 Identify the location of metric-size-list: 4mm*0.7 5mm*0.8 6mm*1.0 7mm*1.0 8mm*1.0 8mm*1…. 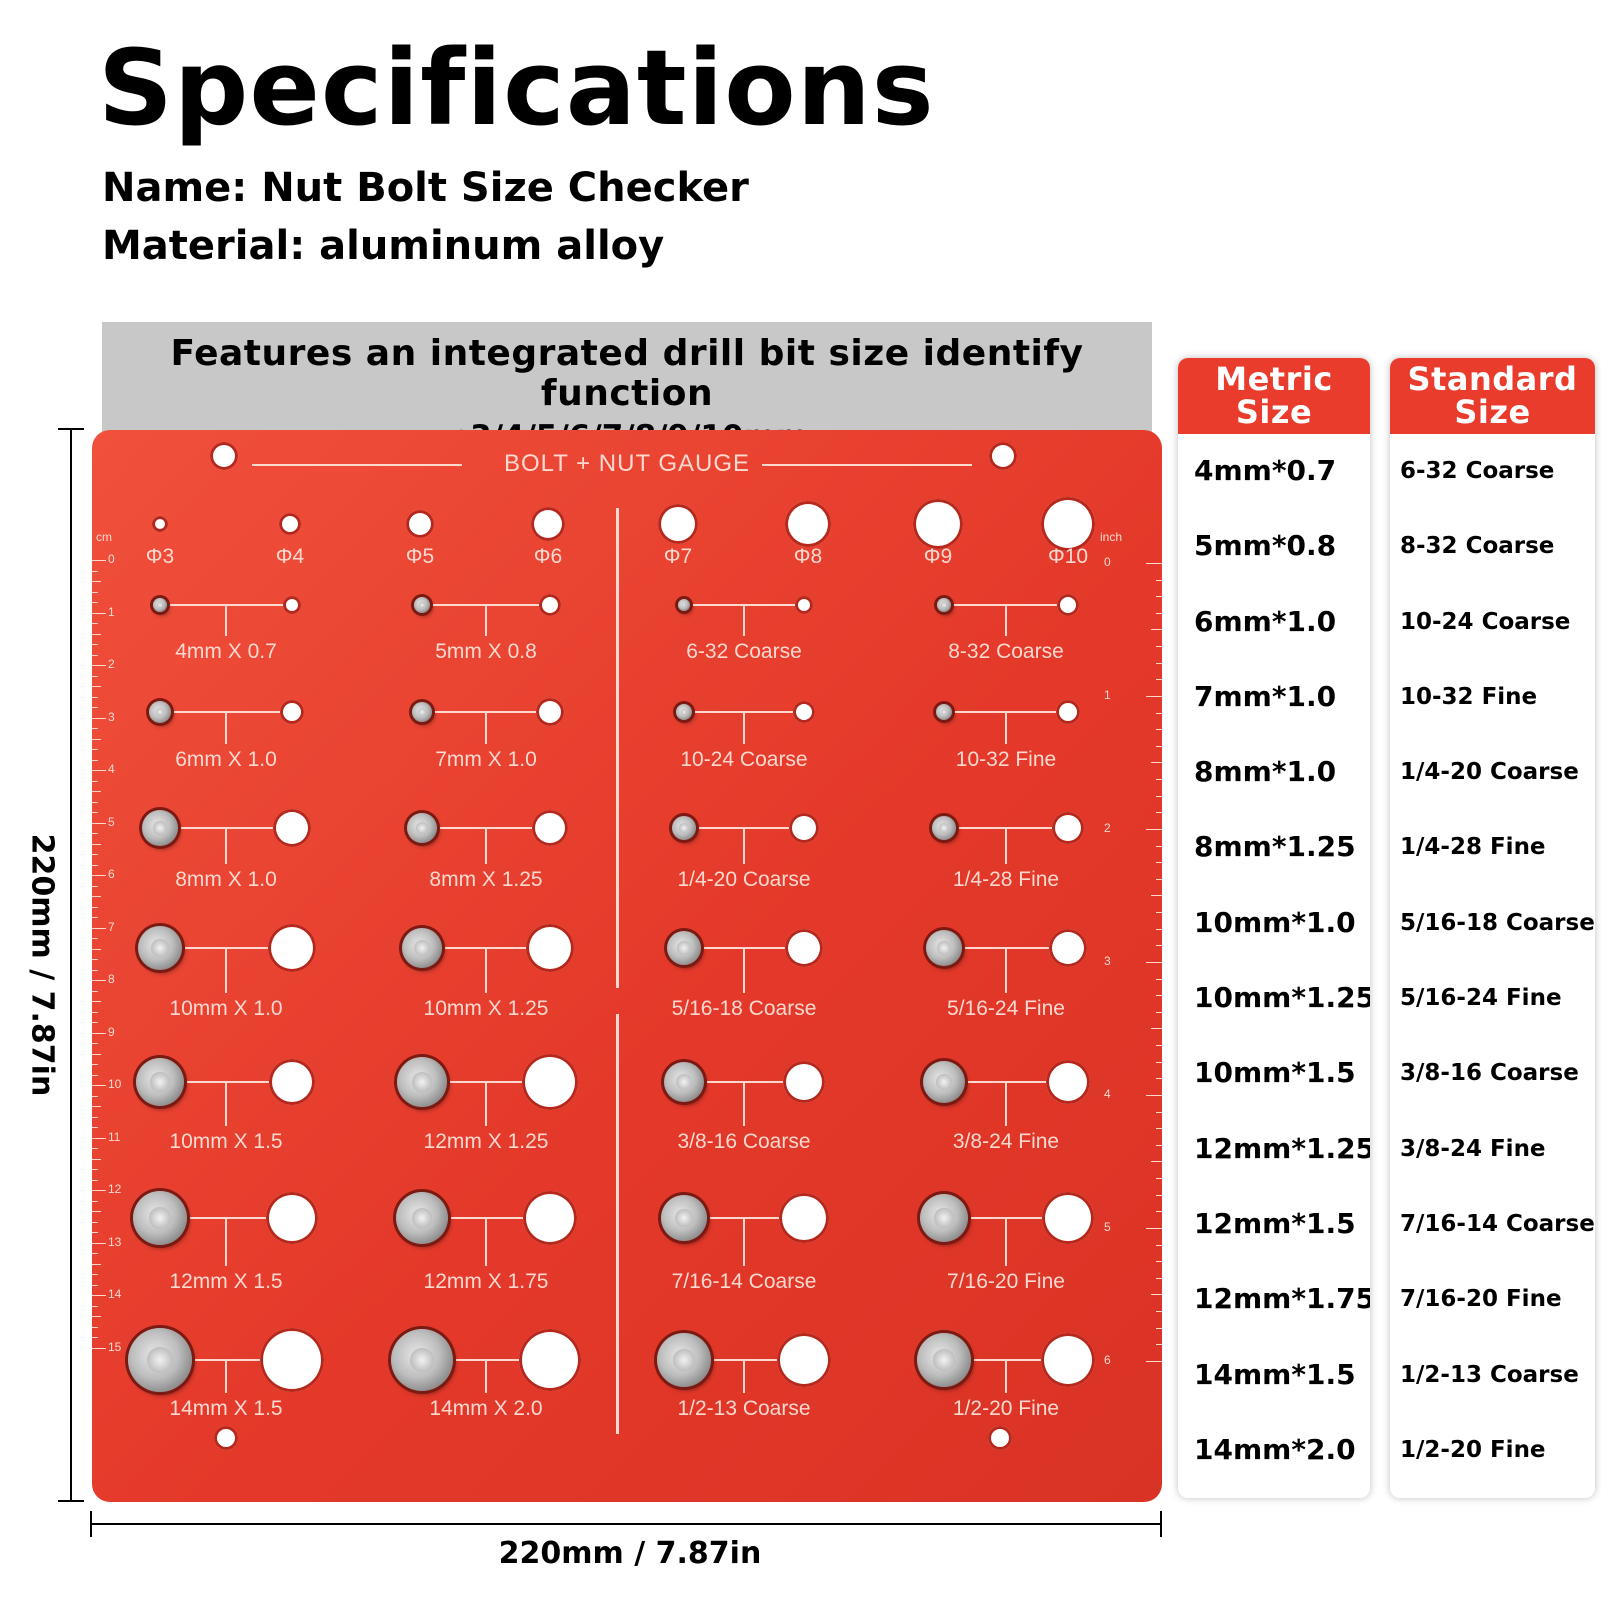
(1274, 964).